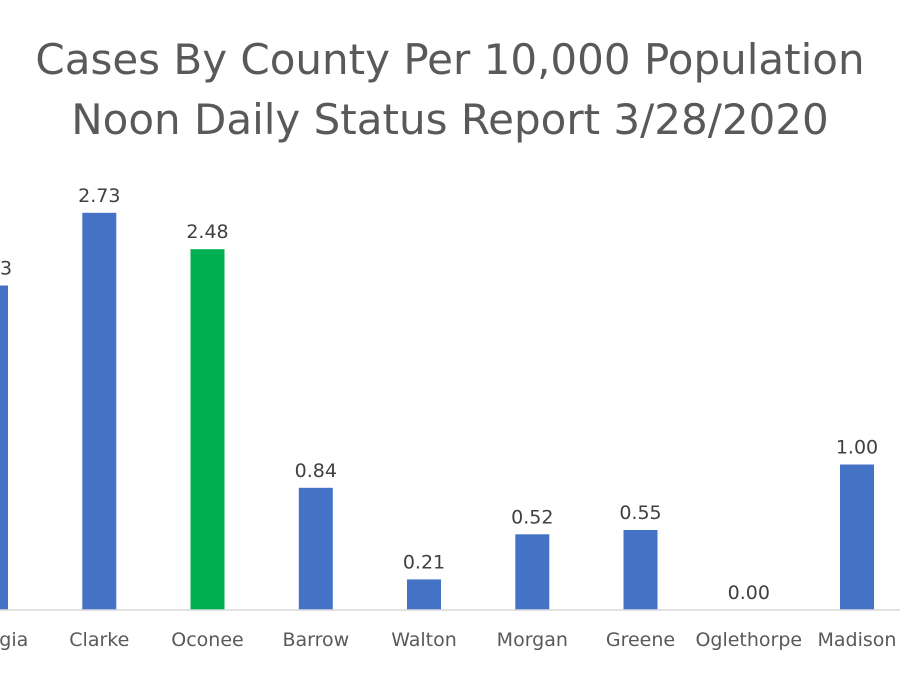  I want to click on category-label-barrow: Barrow, so click(315, 640).